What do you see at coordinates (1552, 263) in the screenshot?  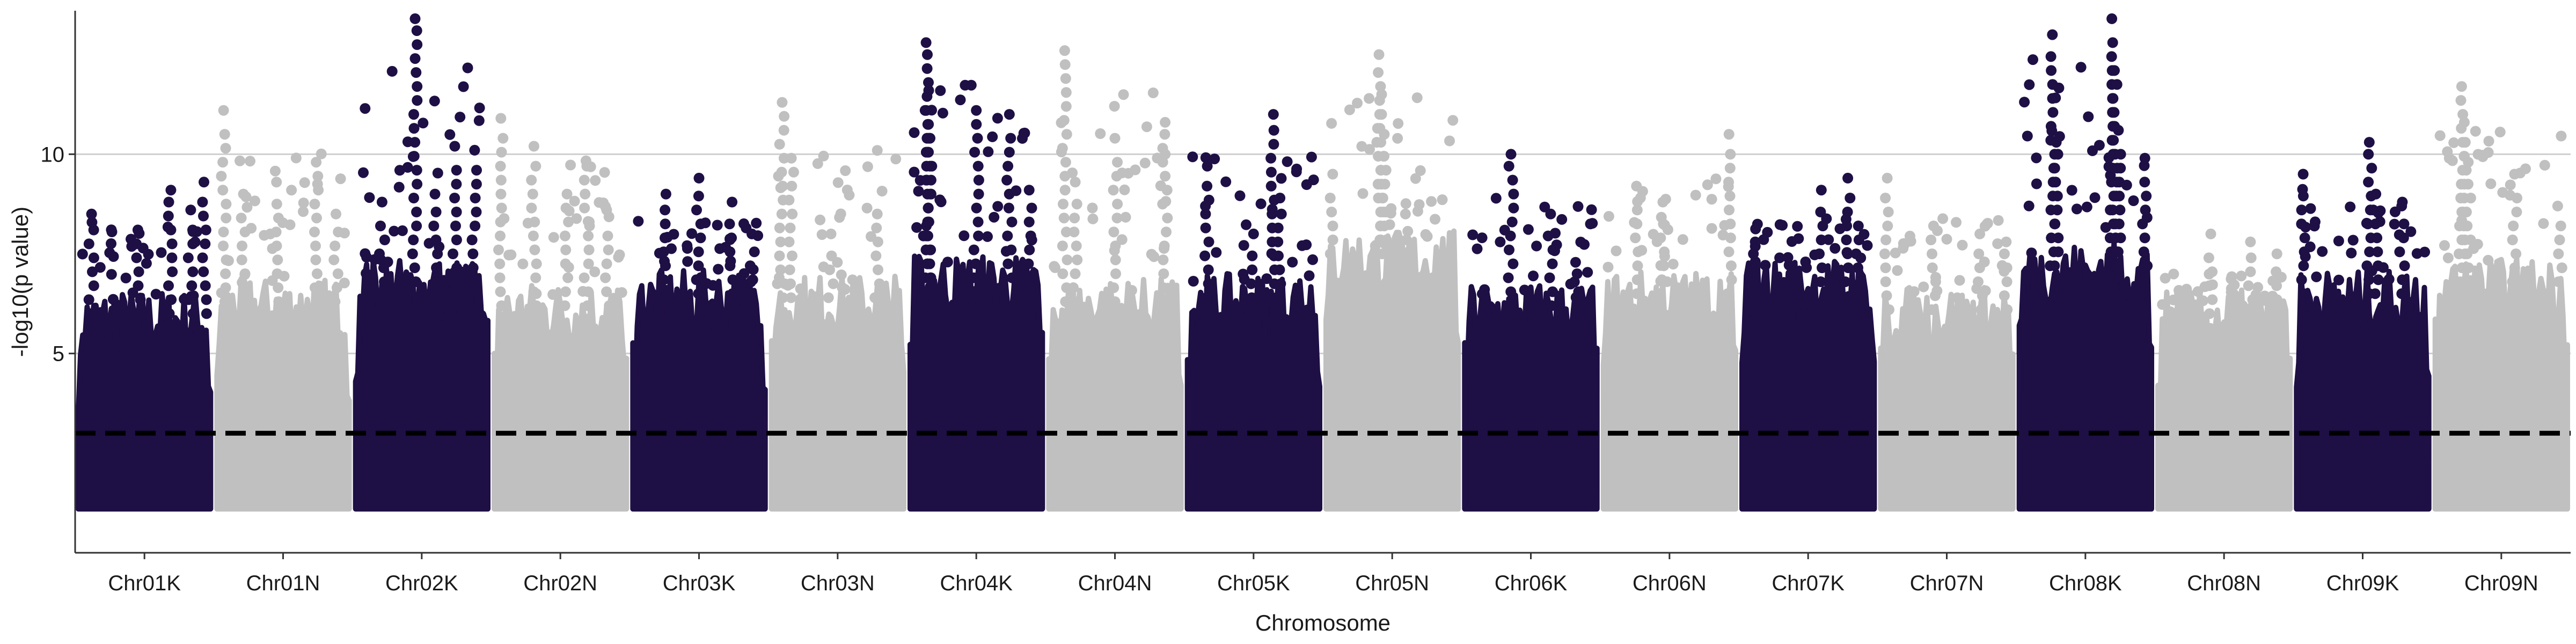 I see `peak-column-point-Chr06K` at bounding box center [1552, 263].